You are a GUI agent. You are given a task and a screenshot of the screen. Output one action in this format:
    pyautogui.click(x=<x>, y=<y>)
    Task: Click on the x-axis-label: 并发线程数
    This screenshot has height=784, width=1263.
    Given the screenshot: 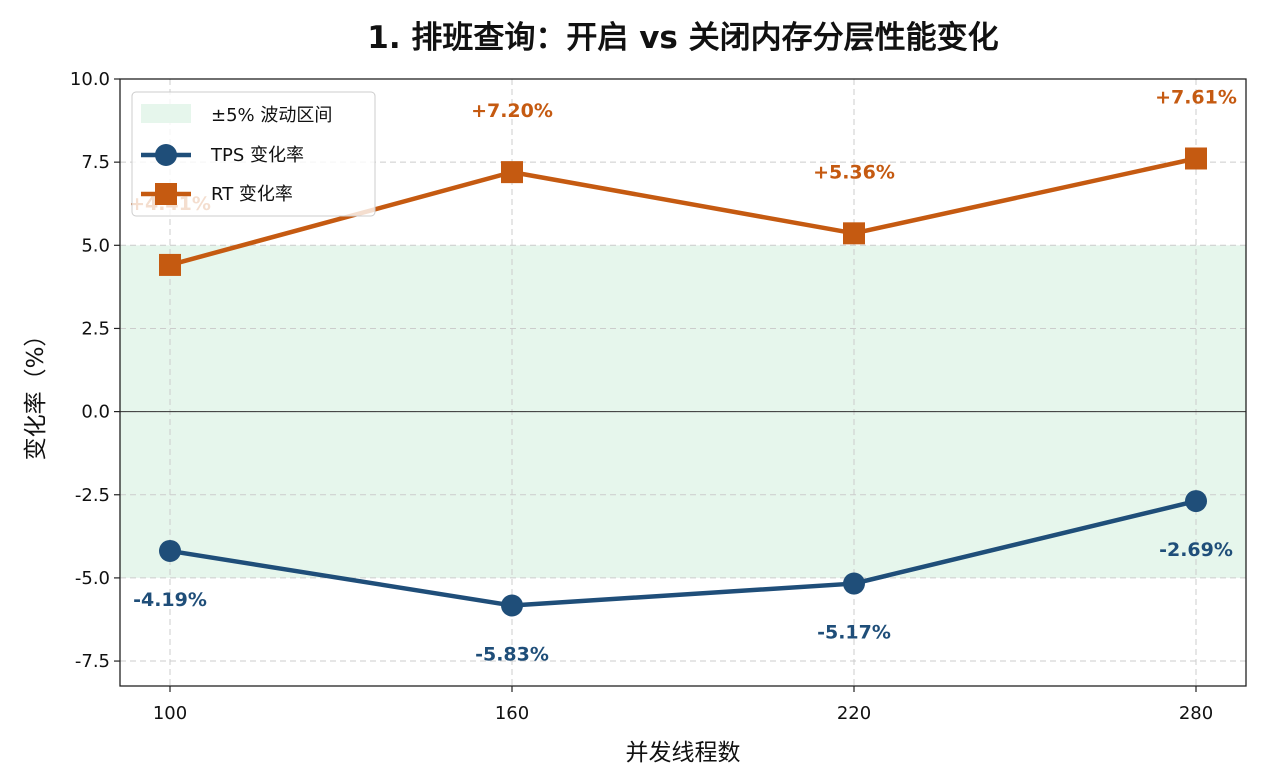 What is the action you would take?
    pyautogui.click(x=683, y=753)
    